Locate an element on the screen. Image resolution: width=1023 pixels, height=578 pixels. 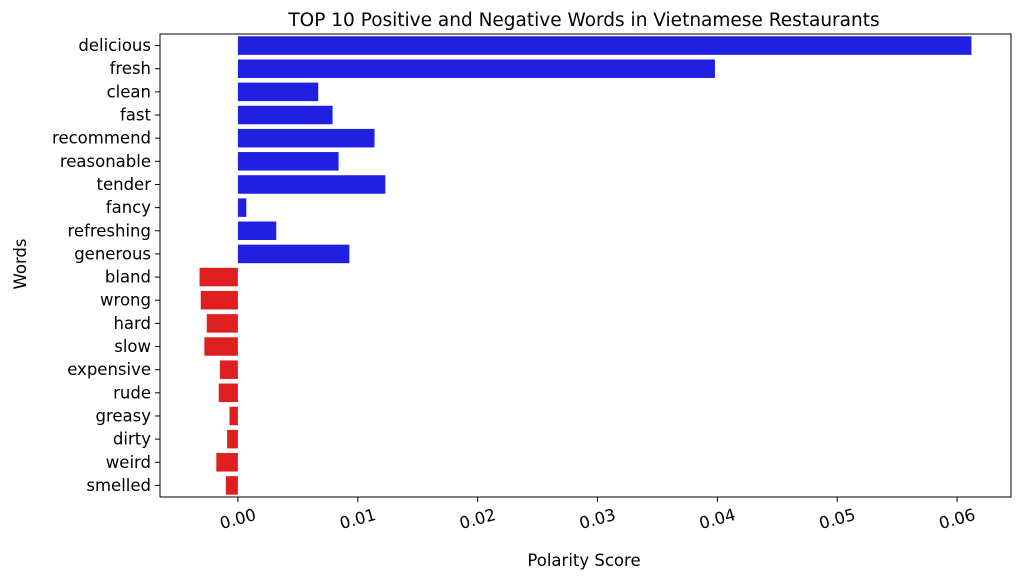
y-tick-label: weird is located at coordinates (128, 462).